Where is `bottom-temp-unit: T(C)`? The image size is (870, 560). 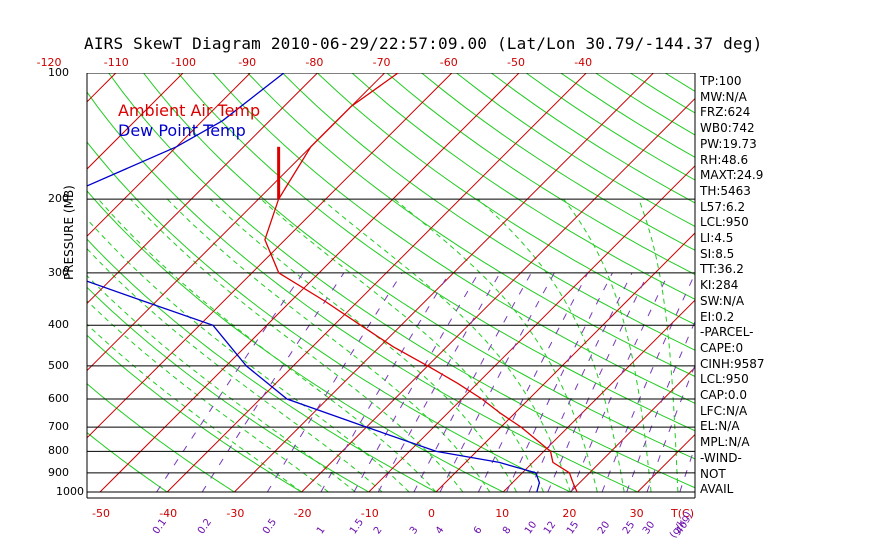 bottom-temp-unit: T(C) is located at coordinates (682, 513).